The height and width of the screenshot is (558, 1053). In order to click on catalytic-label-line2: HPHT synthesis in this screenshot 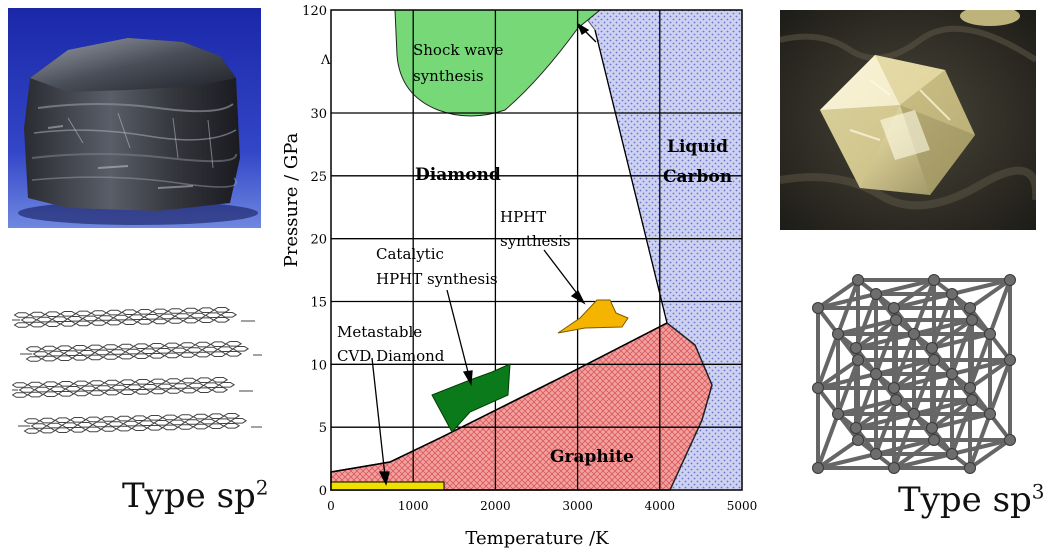, I will do `click(437, 279)`.